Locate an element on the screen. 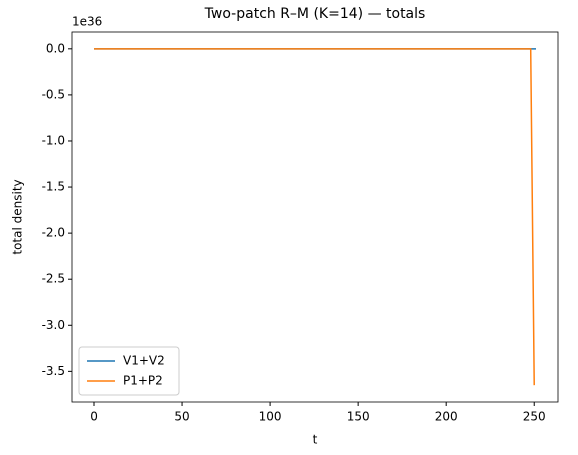 The image size is (578, 455). chart-title: Two-patch R–M (K=14) — totals is located at coordinates (315, 14).